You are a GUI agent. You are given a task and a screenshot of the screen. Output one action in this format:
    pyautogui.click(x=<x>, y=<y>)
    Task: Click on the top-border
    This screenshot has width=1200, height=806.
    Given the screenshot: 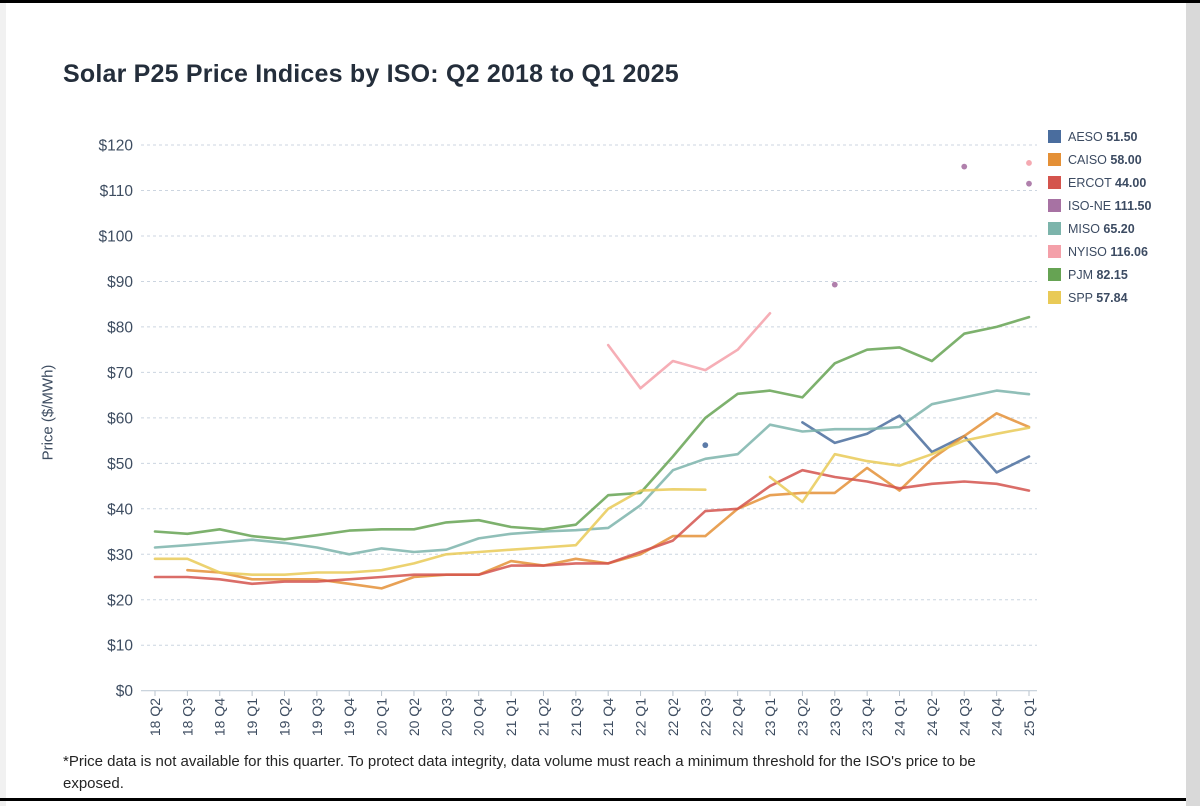 What is the action you would take?
    pyautogui.click(x=600, y=1)
    